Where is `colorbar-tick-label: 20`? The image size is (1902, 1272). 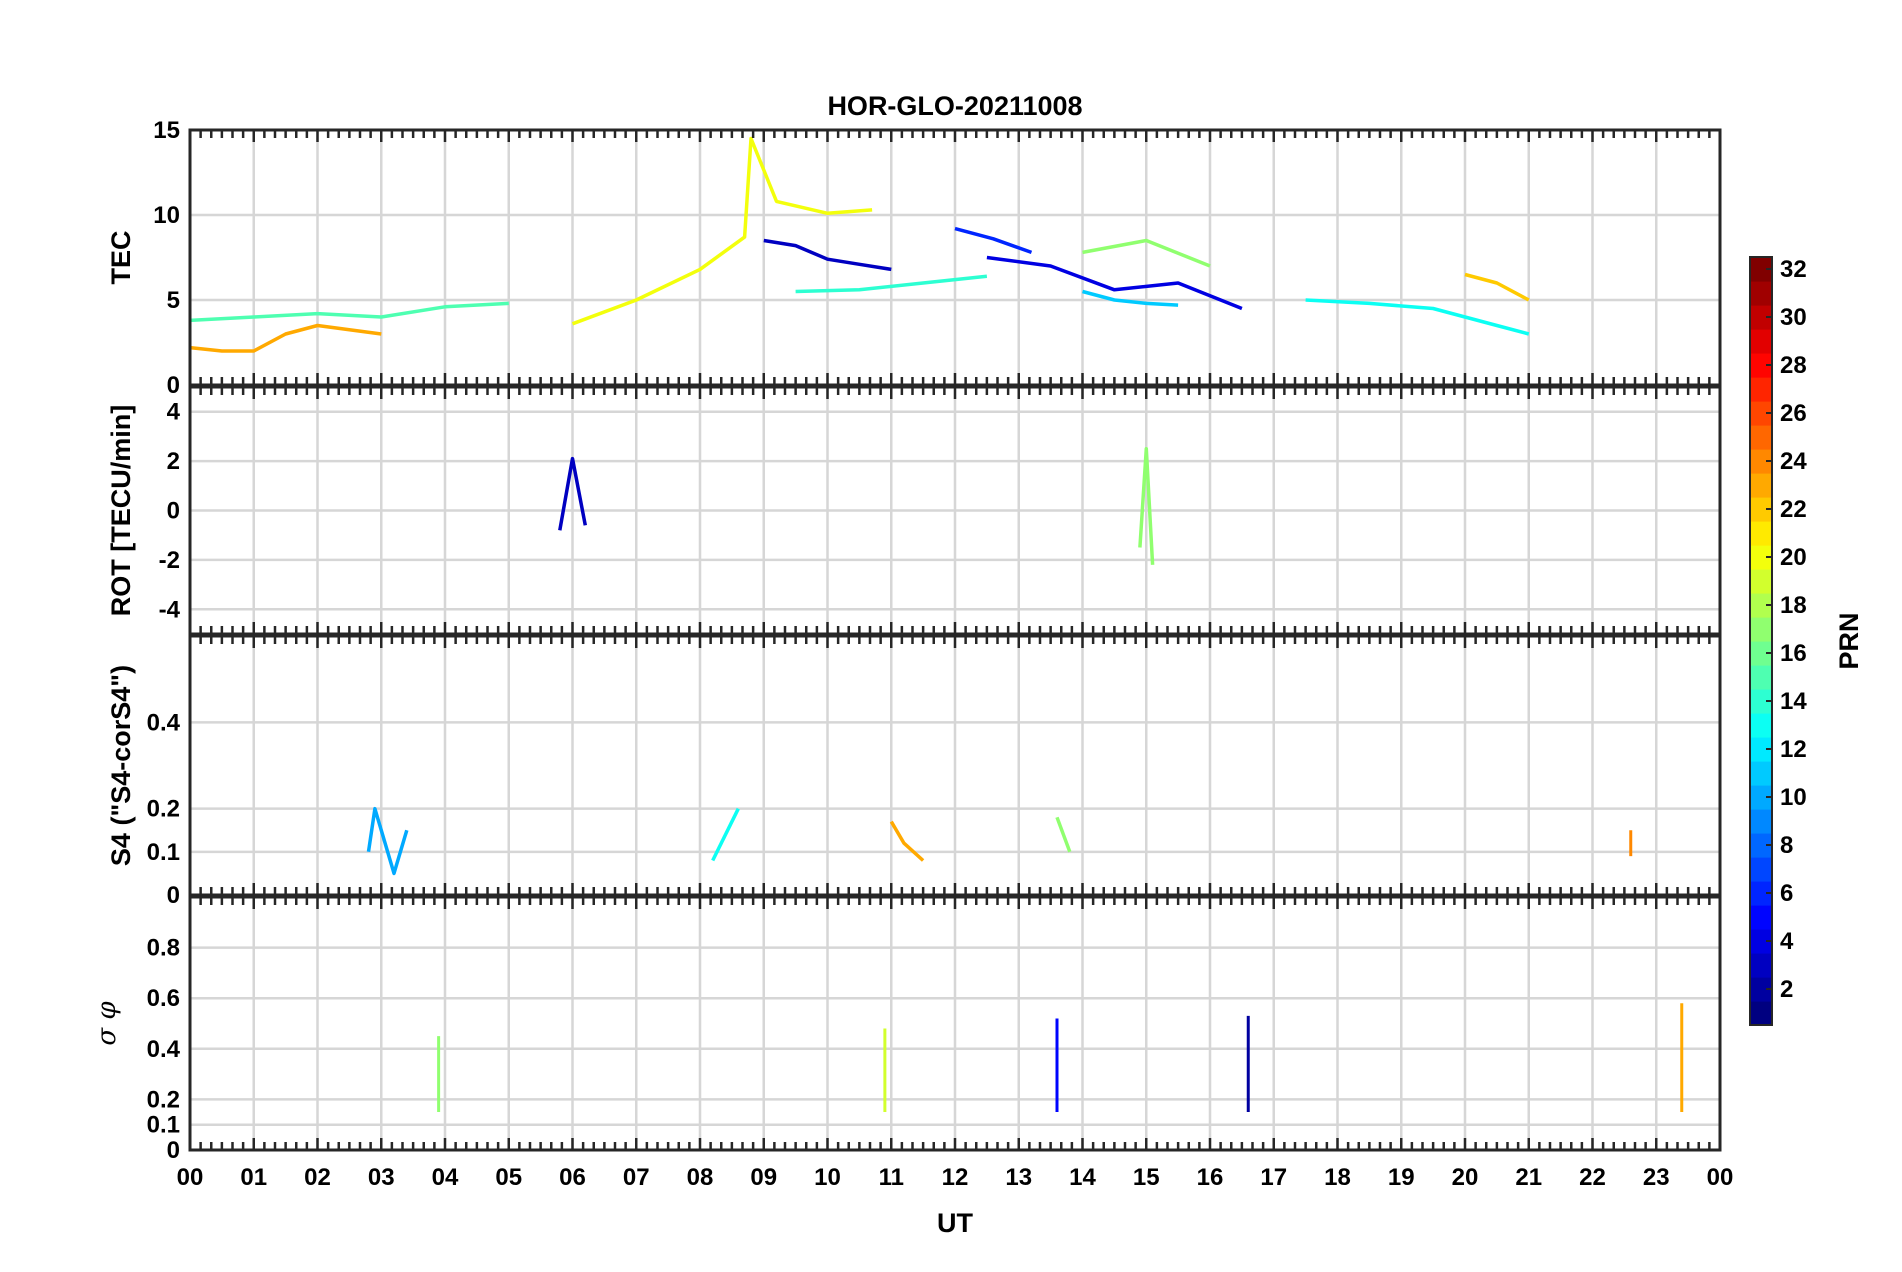
colorbar-tick-label: 20 is located at coordinates (1793, 557).